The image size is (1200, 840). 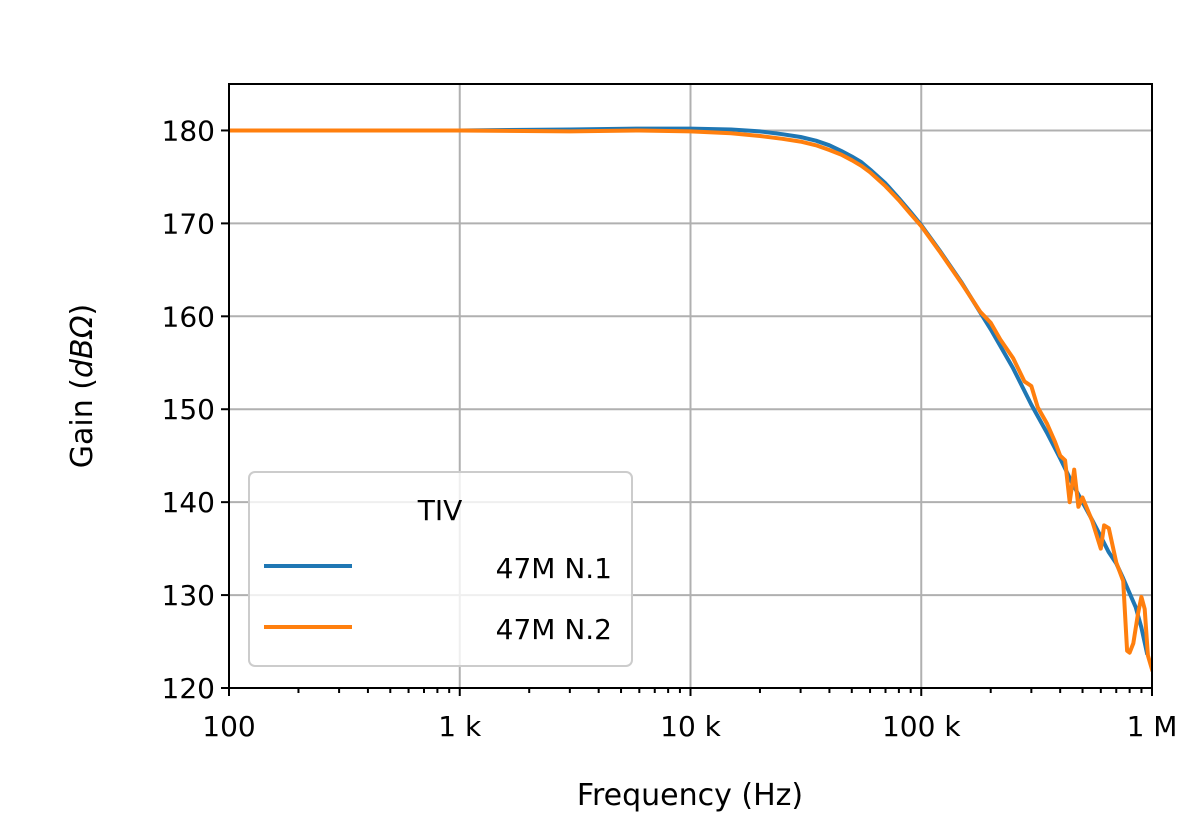 What do you see at coordinates (188, 223) in the screenshot?
I see `y-tick-label: 170` at bounding box center [188, 223].